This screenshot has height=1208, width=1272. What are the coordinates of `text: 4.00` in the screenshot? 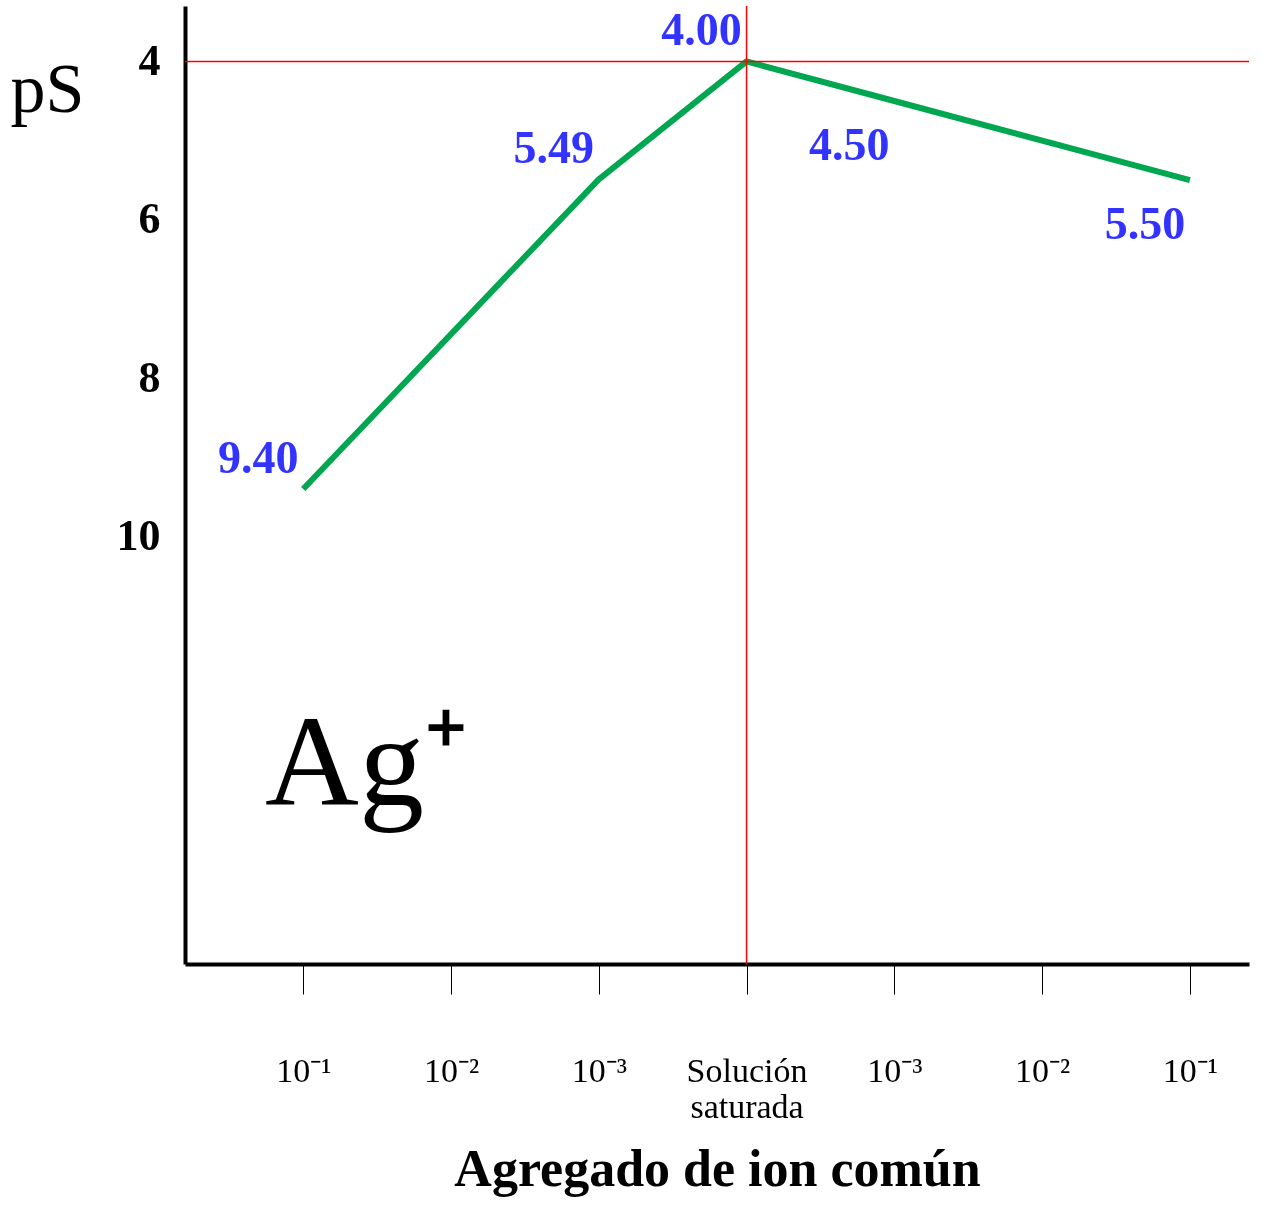 It's located at (701, 30).